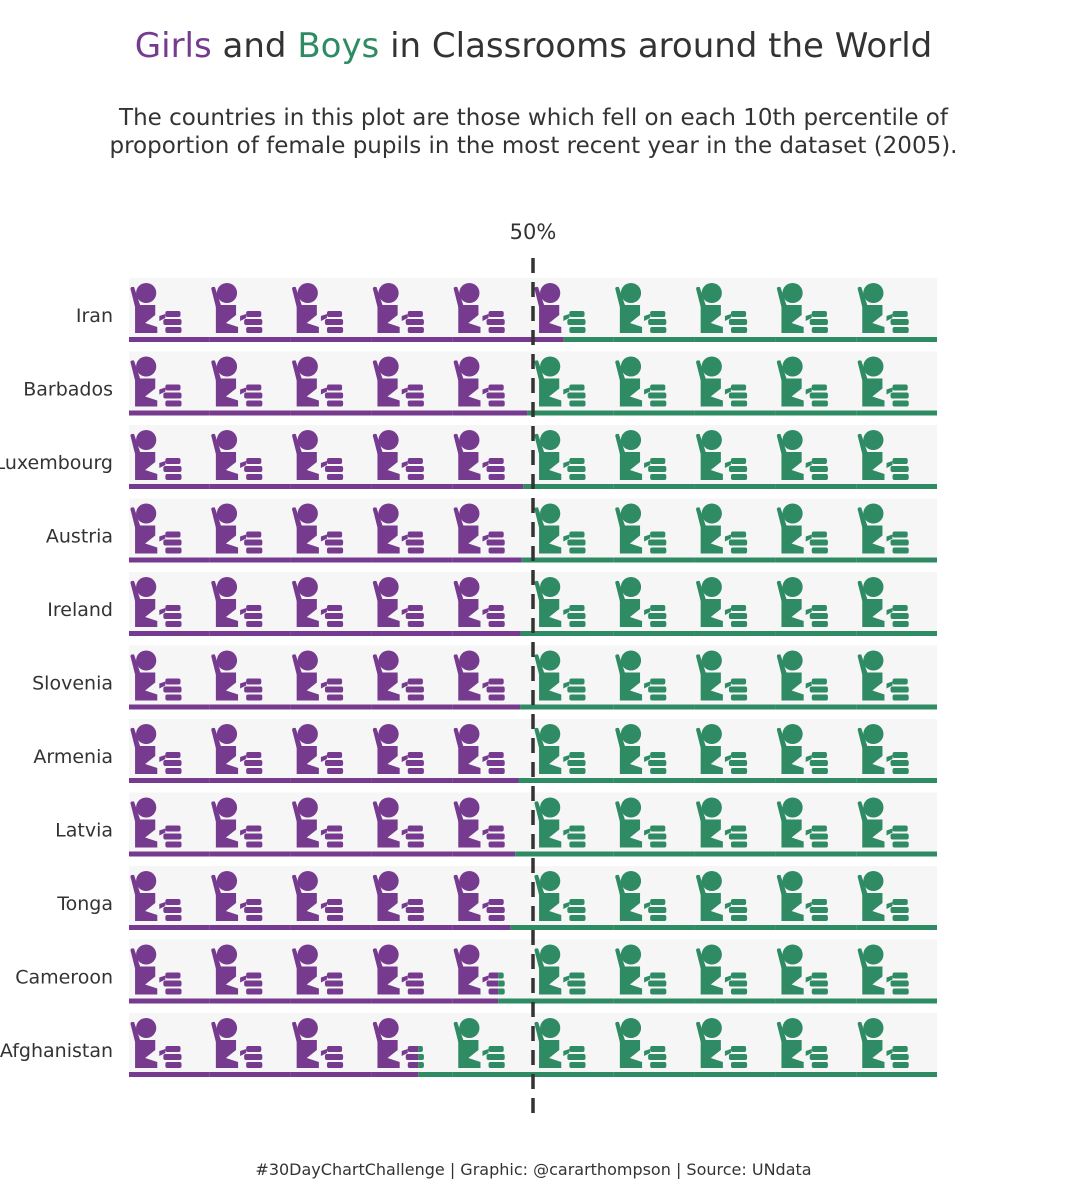 This screenshot has width=1067, height=1200. I want to click on row-afghanistan: Afghanistan, so click(468, 1045).